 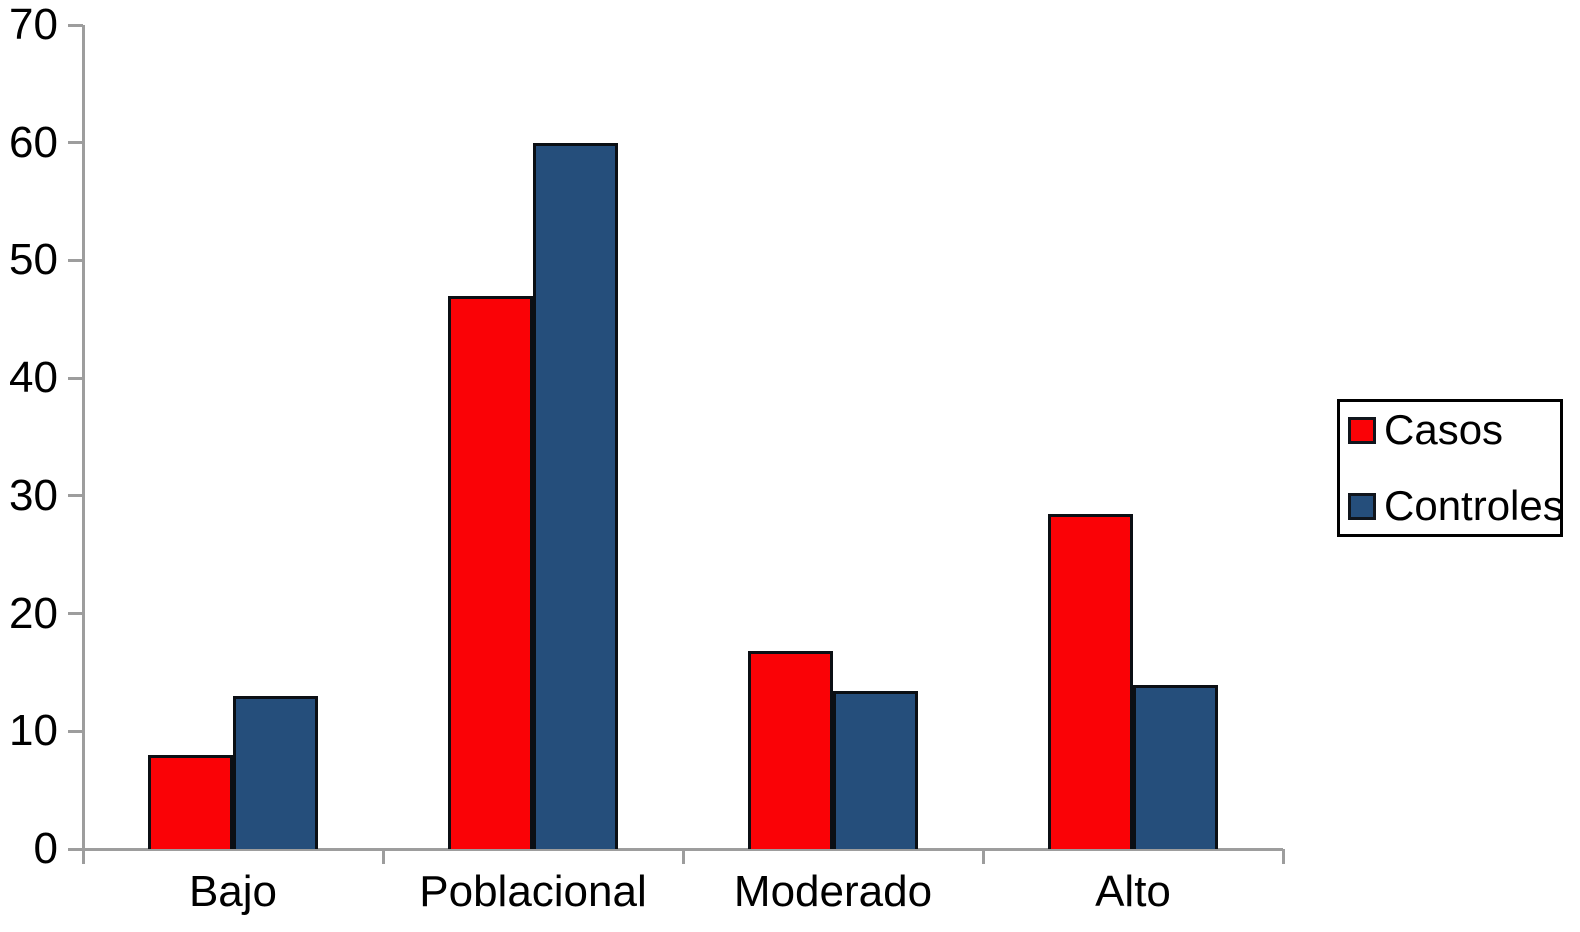 What do you see at coordinates (33, 731) in the screenshot?
I see `y-tick-label: 10` at bounding box center [33, 731].